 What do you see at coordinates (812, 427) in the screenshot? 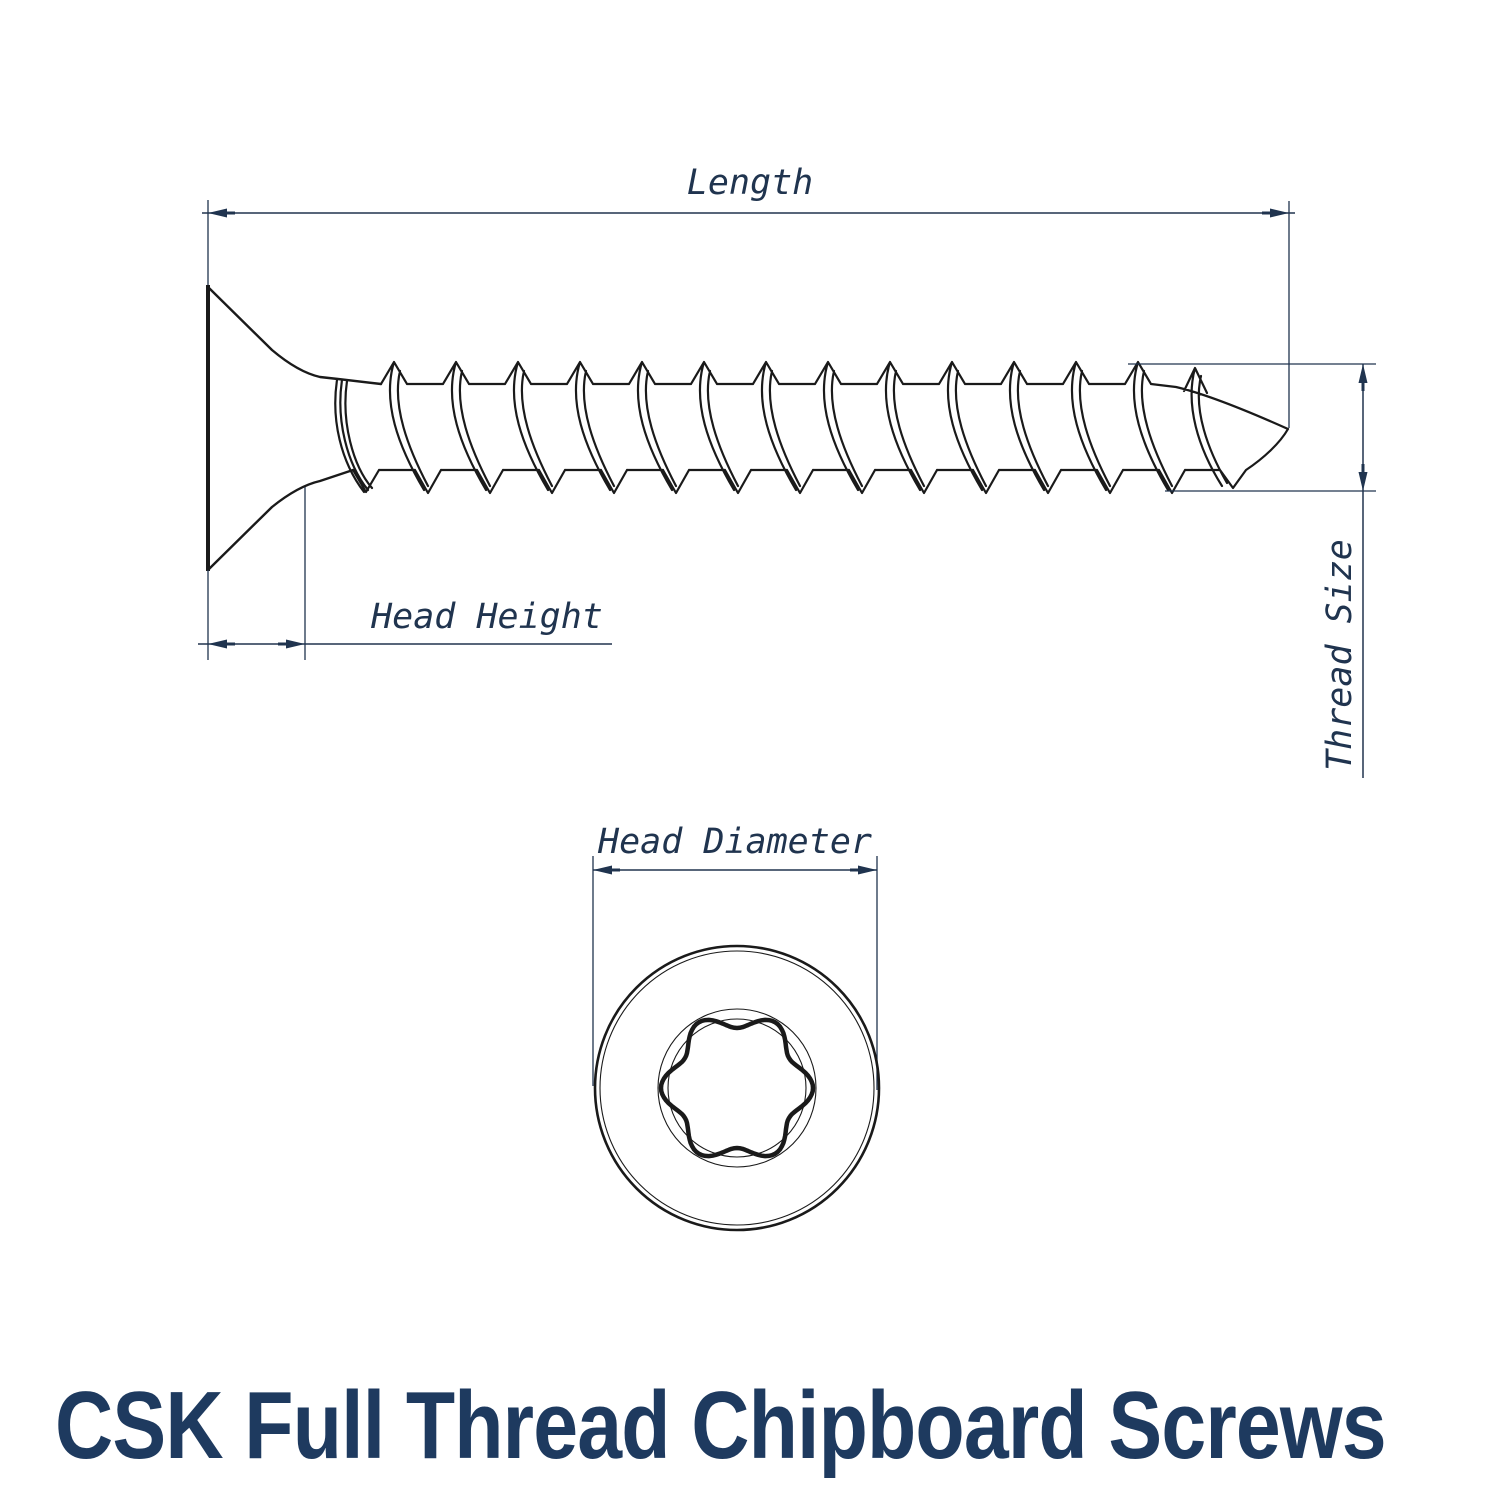
I see `thread-geometry` at bounding box center [812, 427].